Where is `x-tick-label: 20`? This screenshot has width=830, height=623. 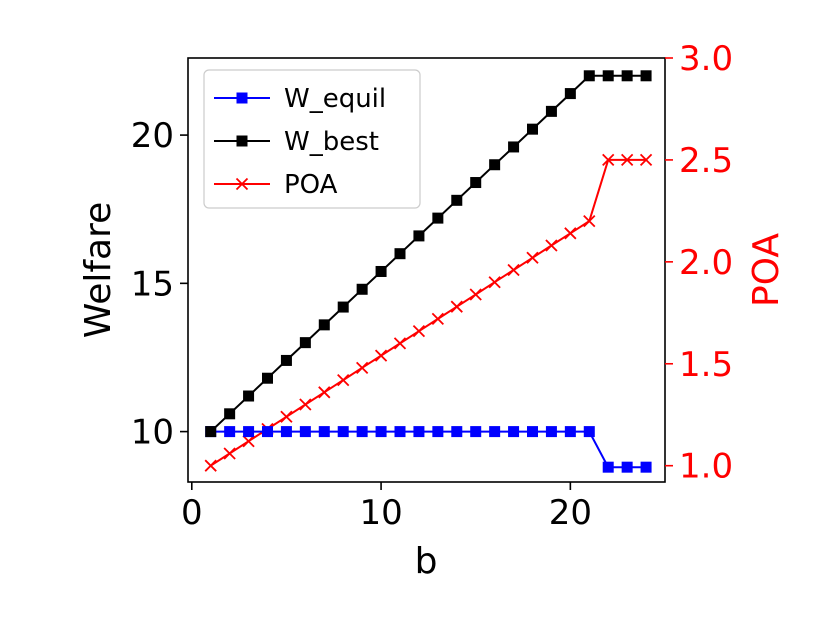
x-tick-label: 20 is located at coordinates (570, 513).